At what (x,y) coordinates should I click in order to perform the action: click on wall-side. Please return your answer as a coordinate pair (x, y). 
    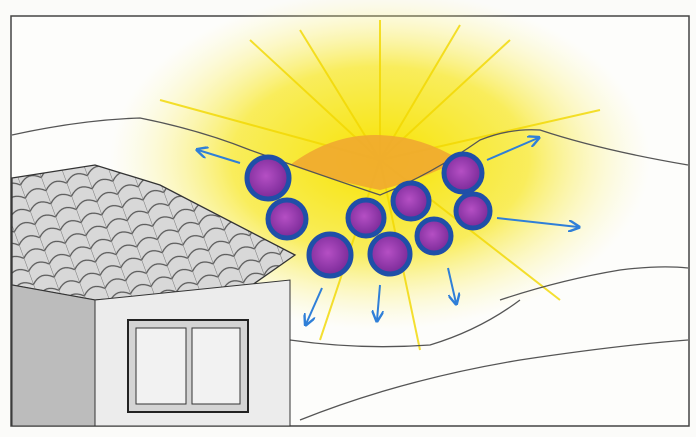
    Looking at the image, I should click on (53, 355).